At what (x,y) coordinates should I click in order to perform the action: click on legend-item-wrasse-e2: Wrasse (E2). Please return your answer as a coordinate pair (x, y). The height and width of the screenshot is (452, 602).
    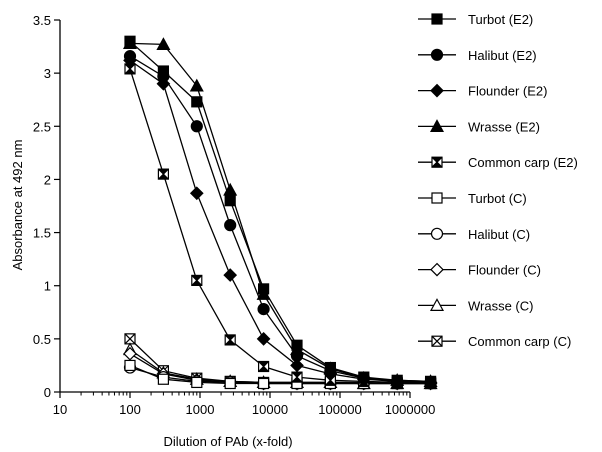
    Looking at the image, I should click on (479, 126).